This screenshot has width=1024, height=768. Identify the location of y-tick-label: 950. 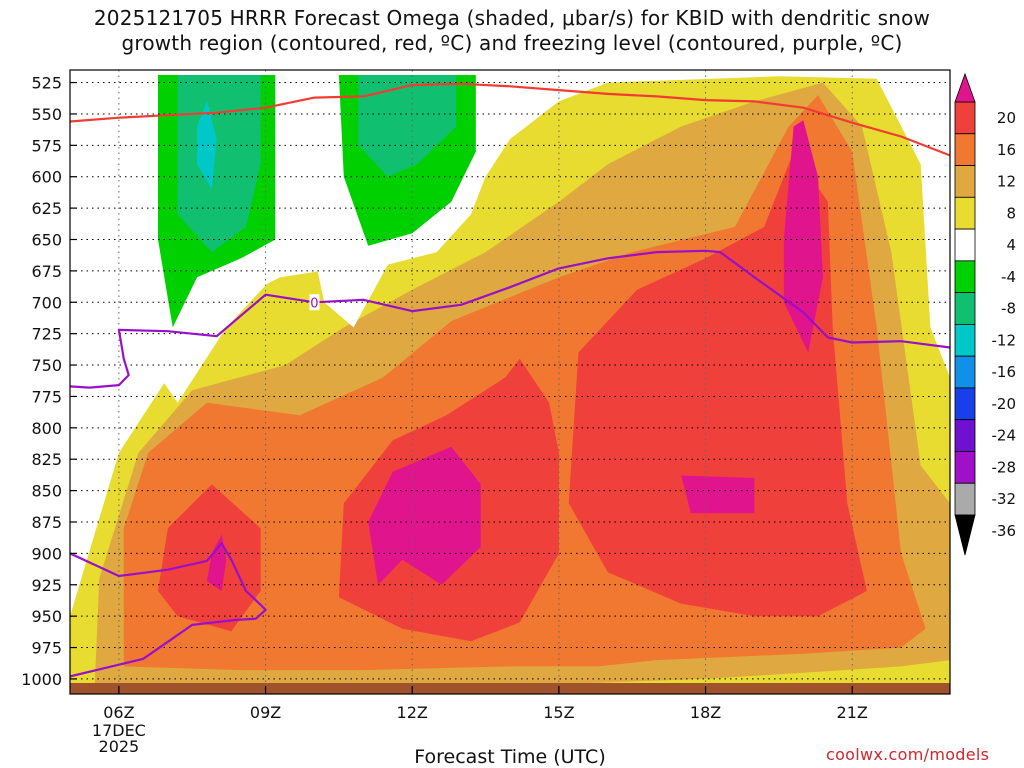
(46, 616).